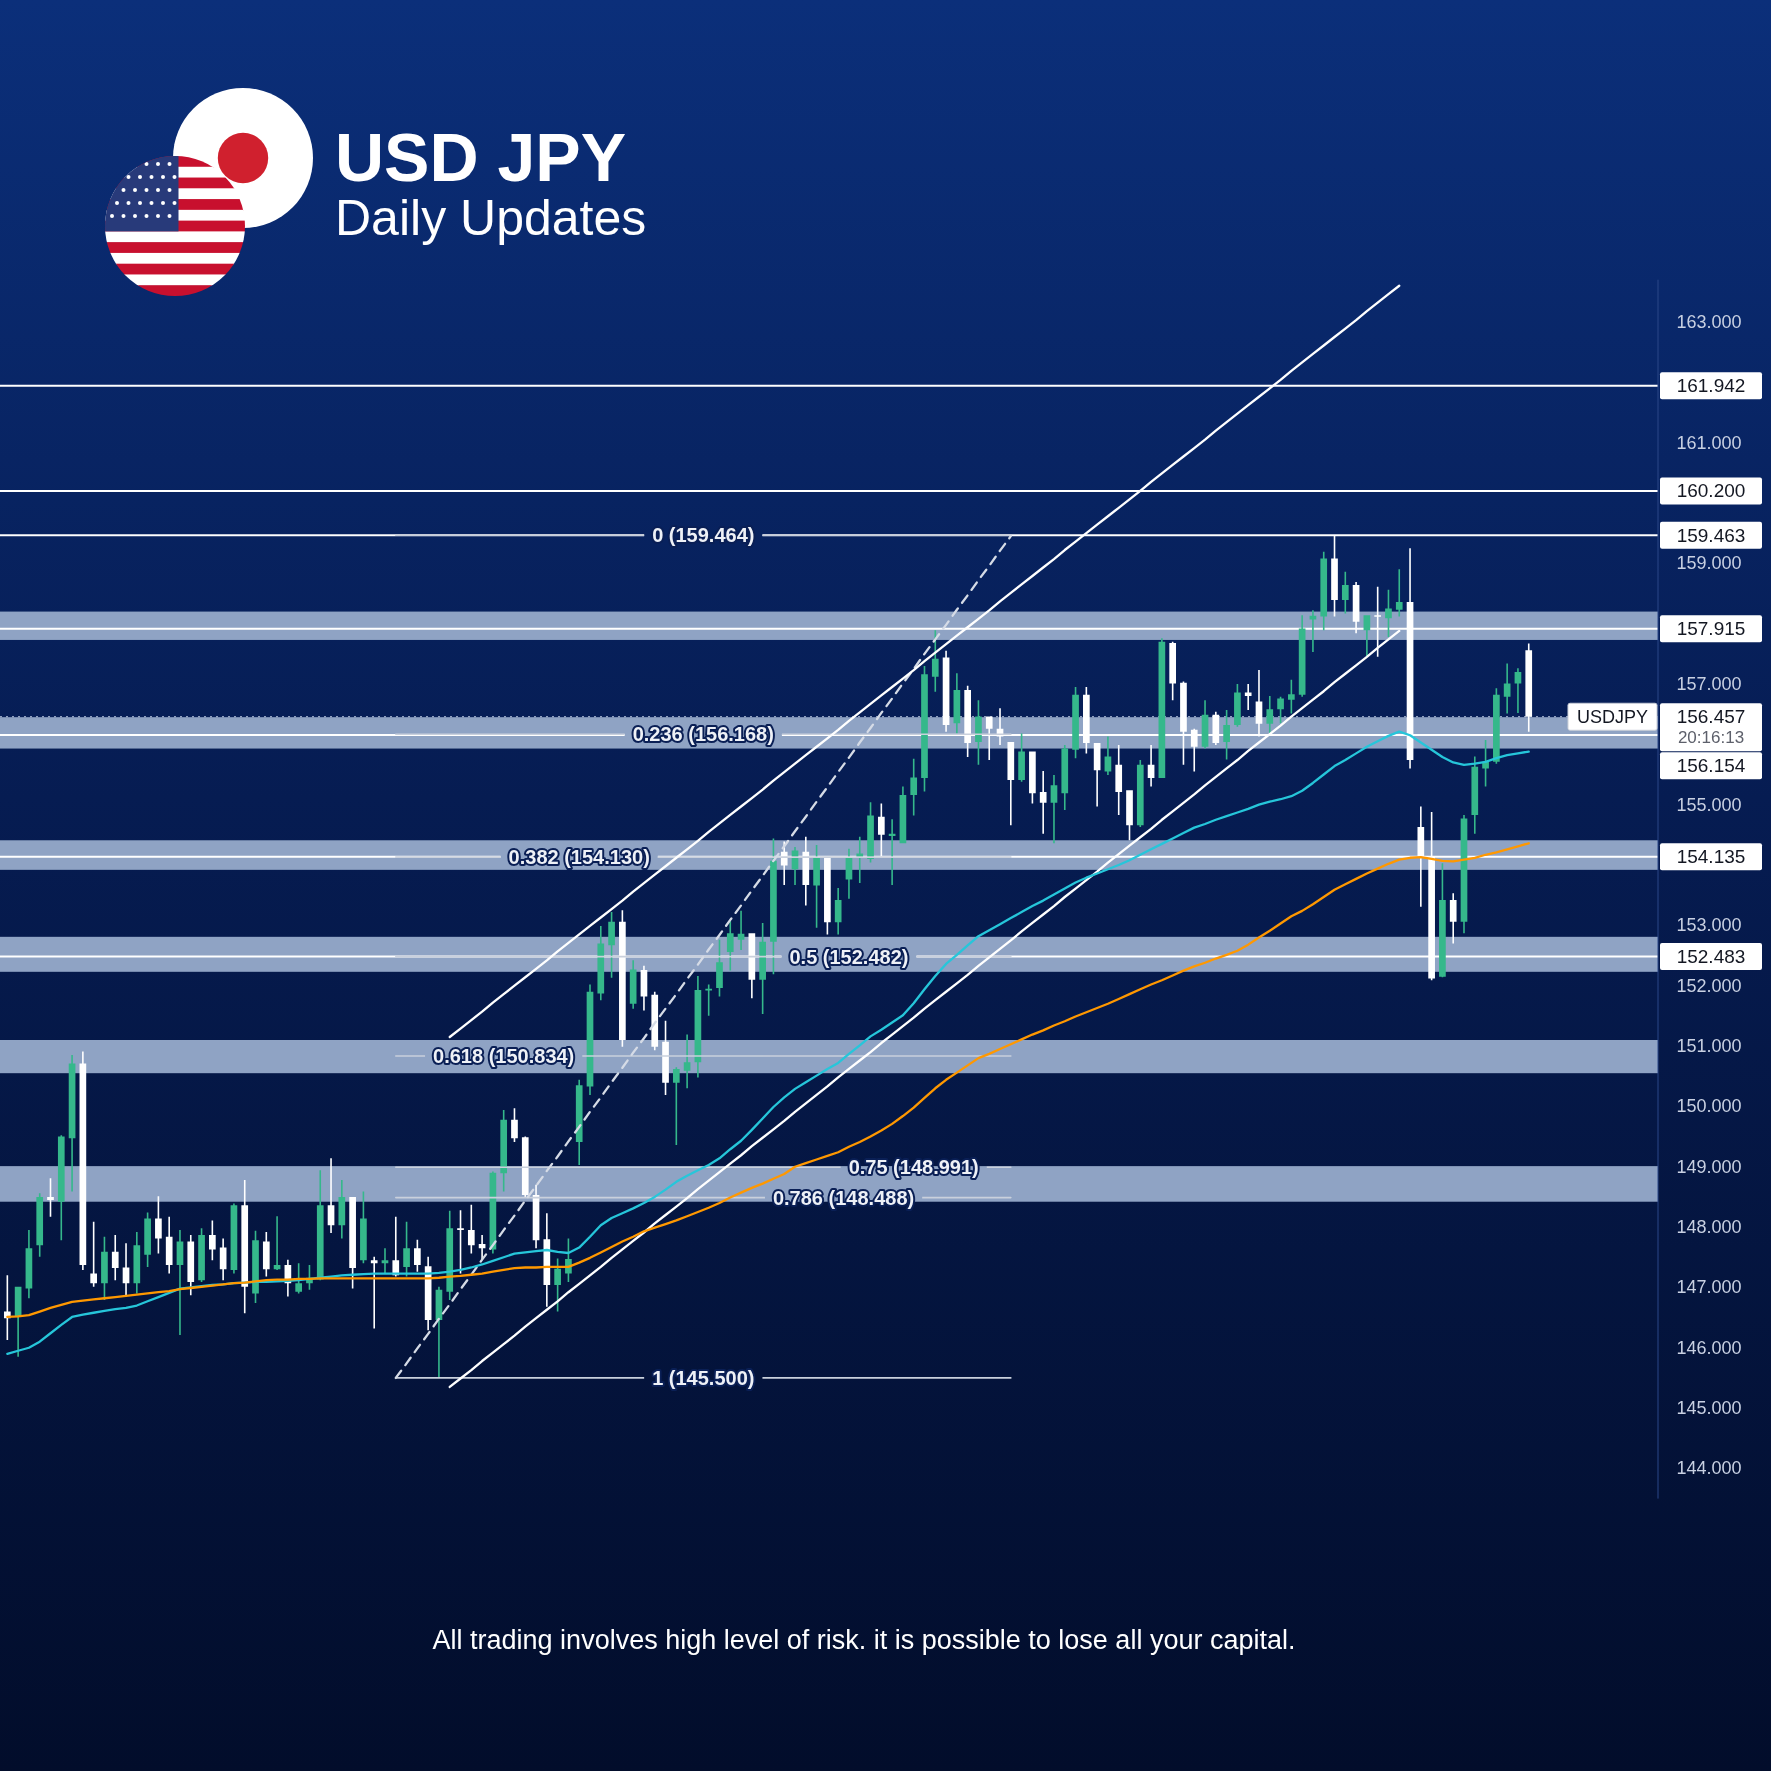 The width and height of the screenshot is (1771, 1771). I want to click on annotation: USDJPY, so click(1612, 716).